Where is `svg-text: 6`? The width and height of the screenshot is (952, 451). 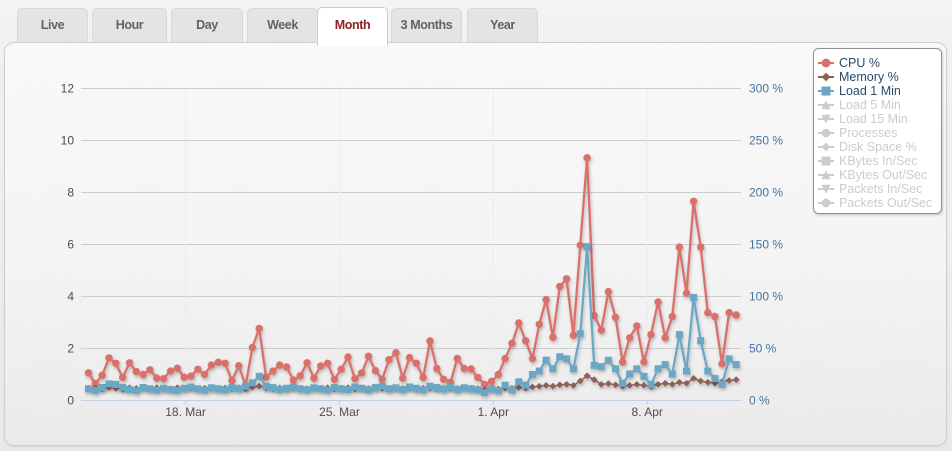 svg-text: 6 is located at coordinates (70, 245).